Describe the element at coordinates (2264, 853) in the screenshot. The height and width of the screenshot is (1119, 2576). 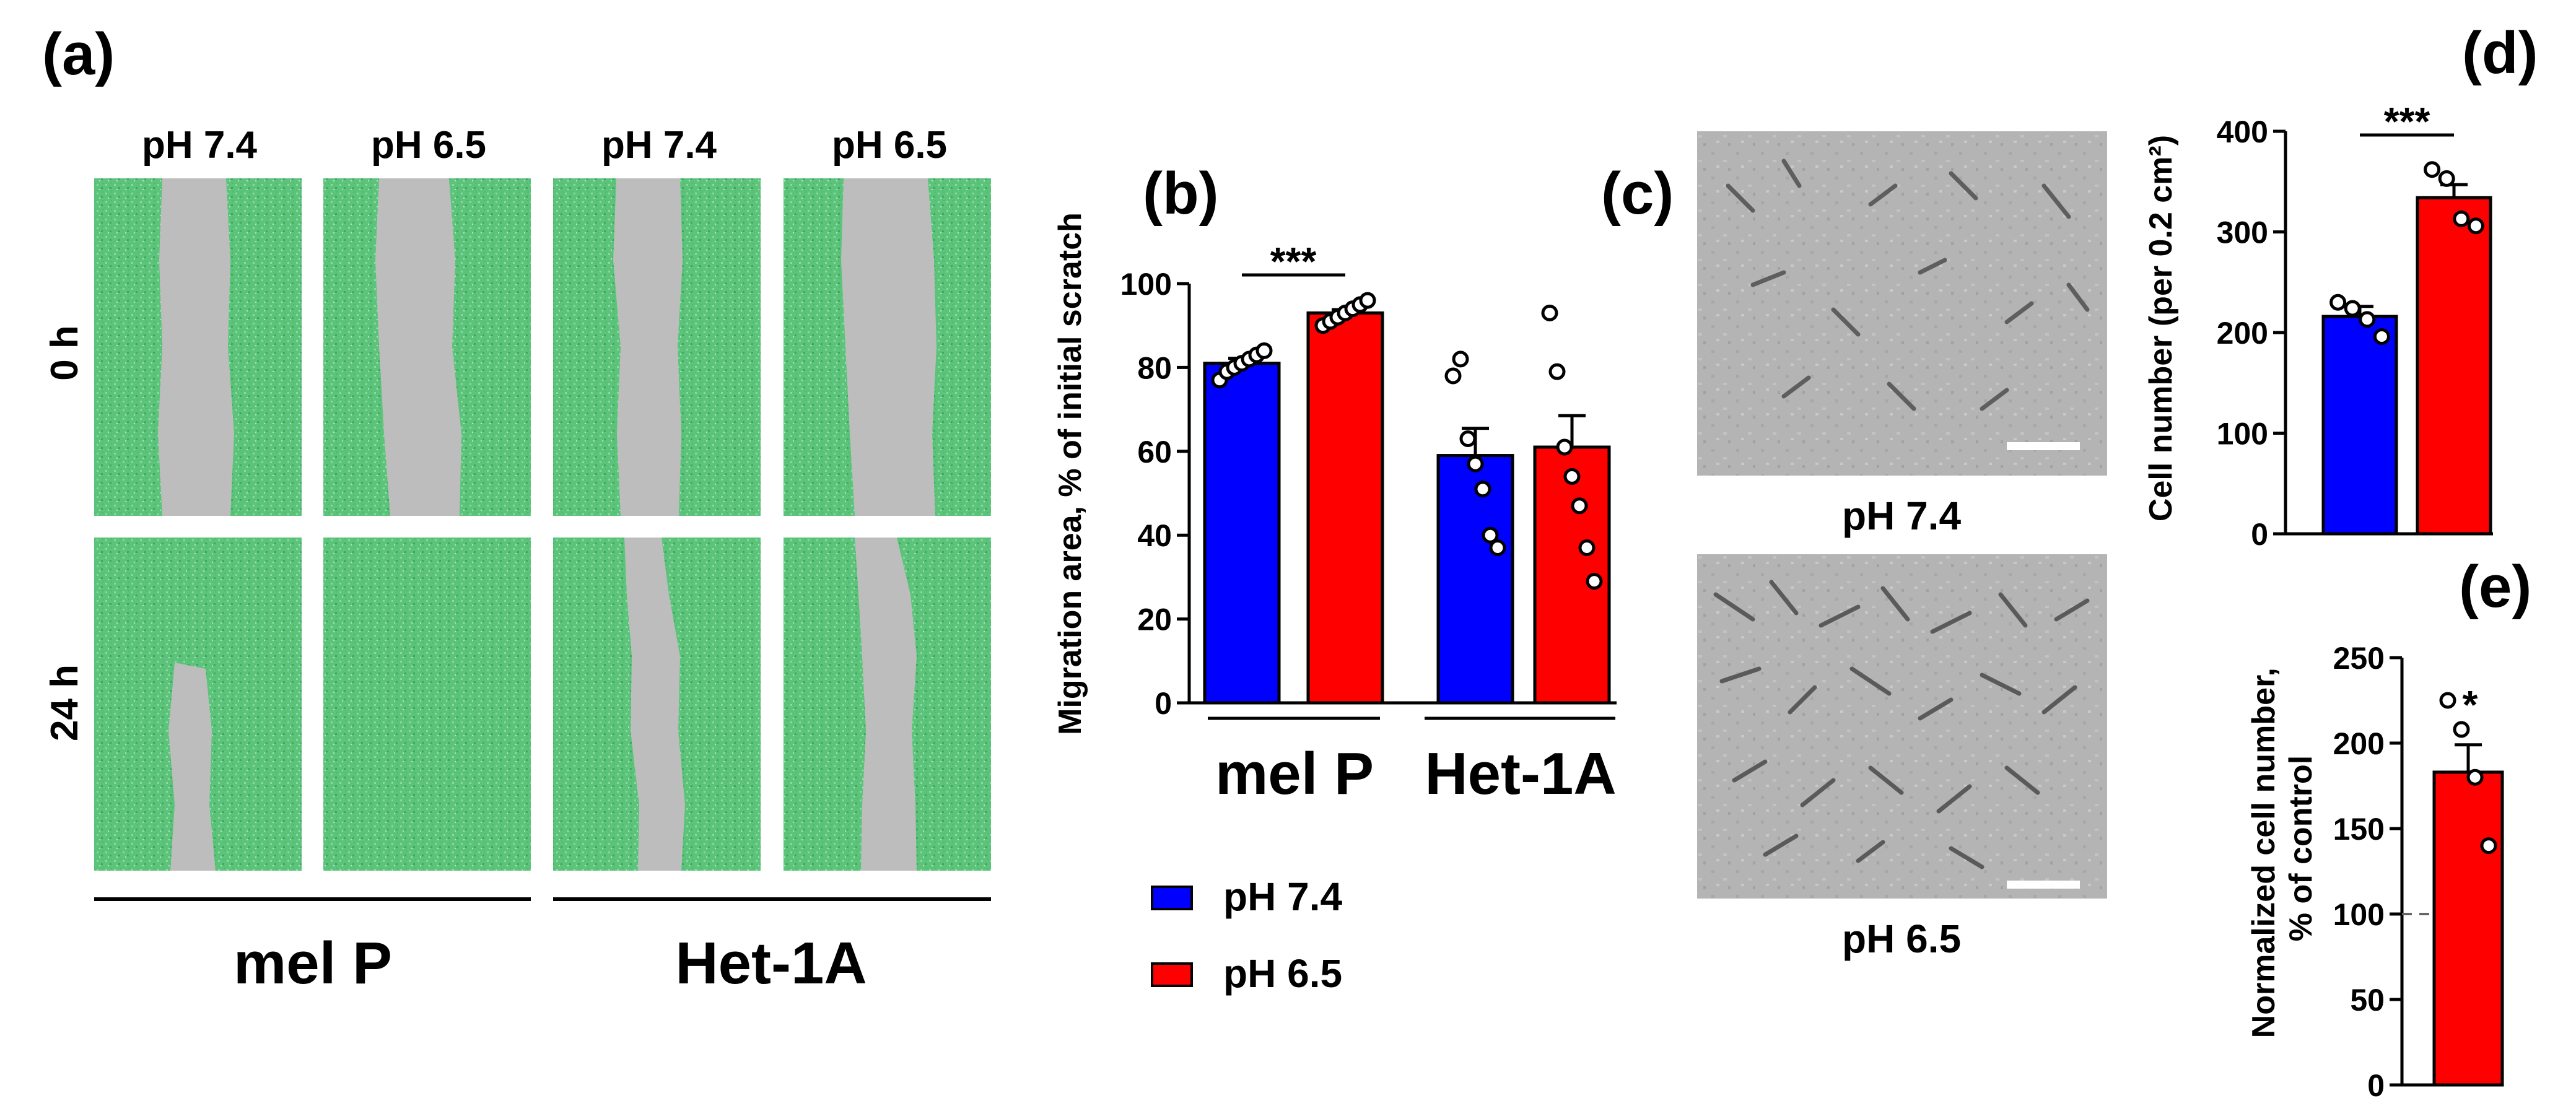
I see `y-axis-label-line-1: Normalized cell number,` at that location.